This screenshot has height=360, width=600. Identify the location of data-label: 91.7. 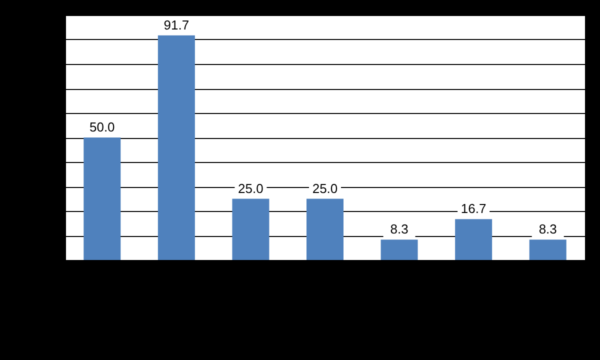
(177, 24).